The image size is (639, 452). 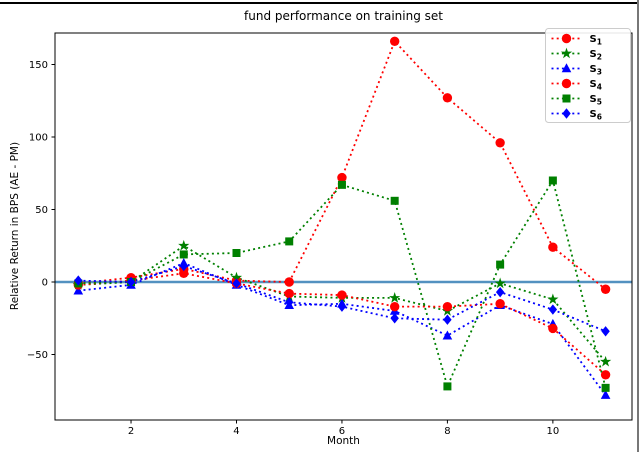 I want to click on window-top-border, so click(x=319, y=3).